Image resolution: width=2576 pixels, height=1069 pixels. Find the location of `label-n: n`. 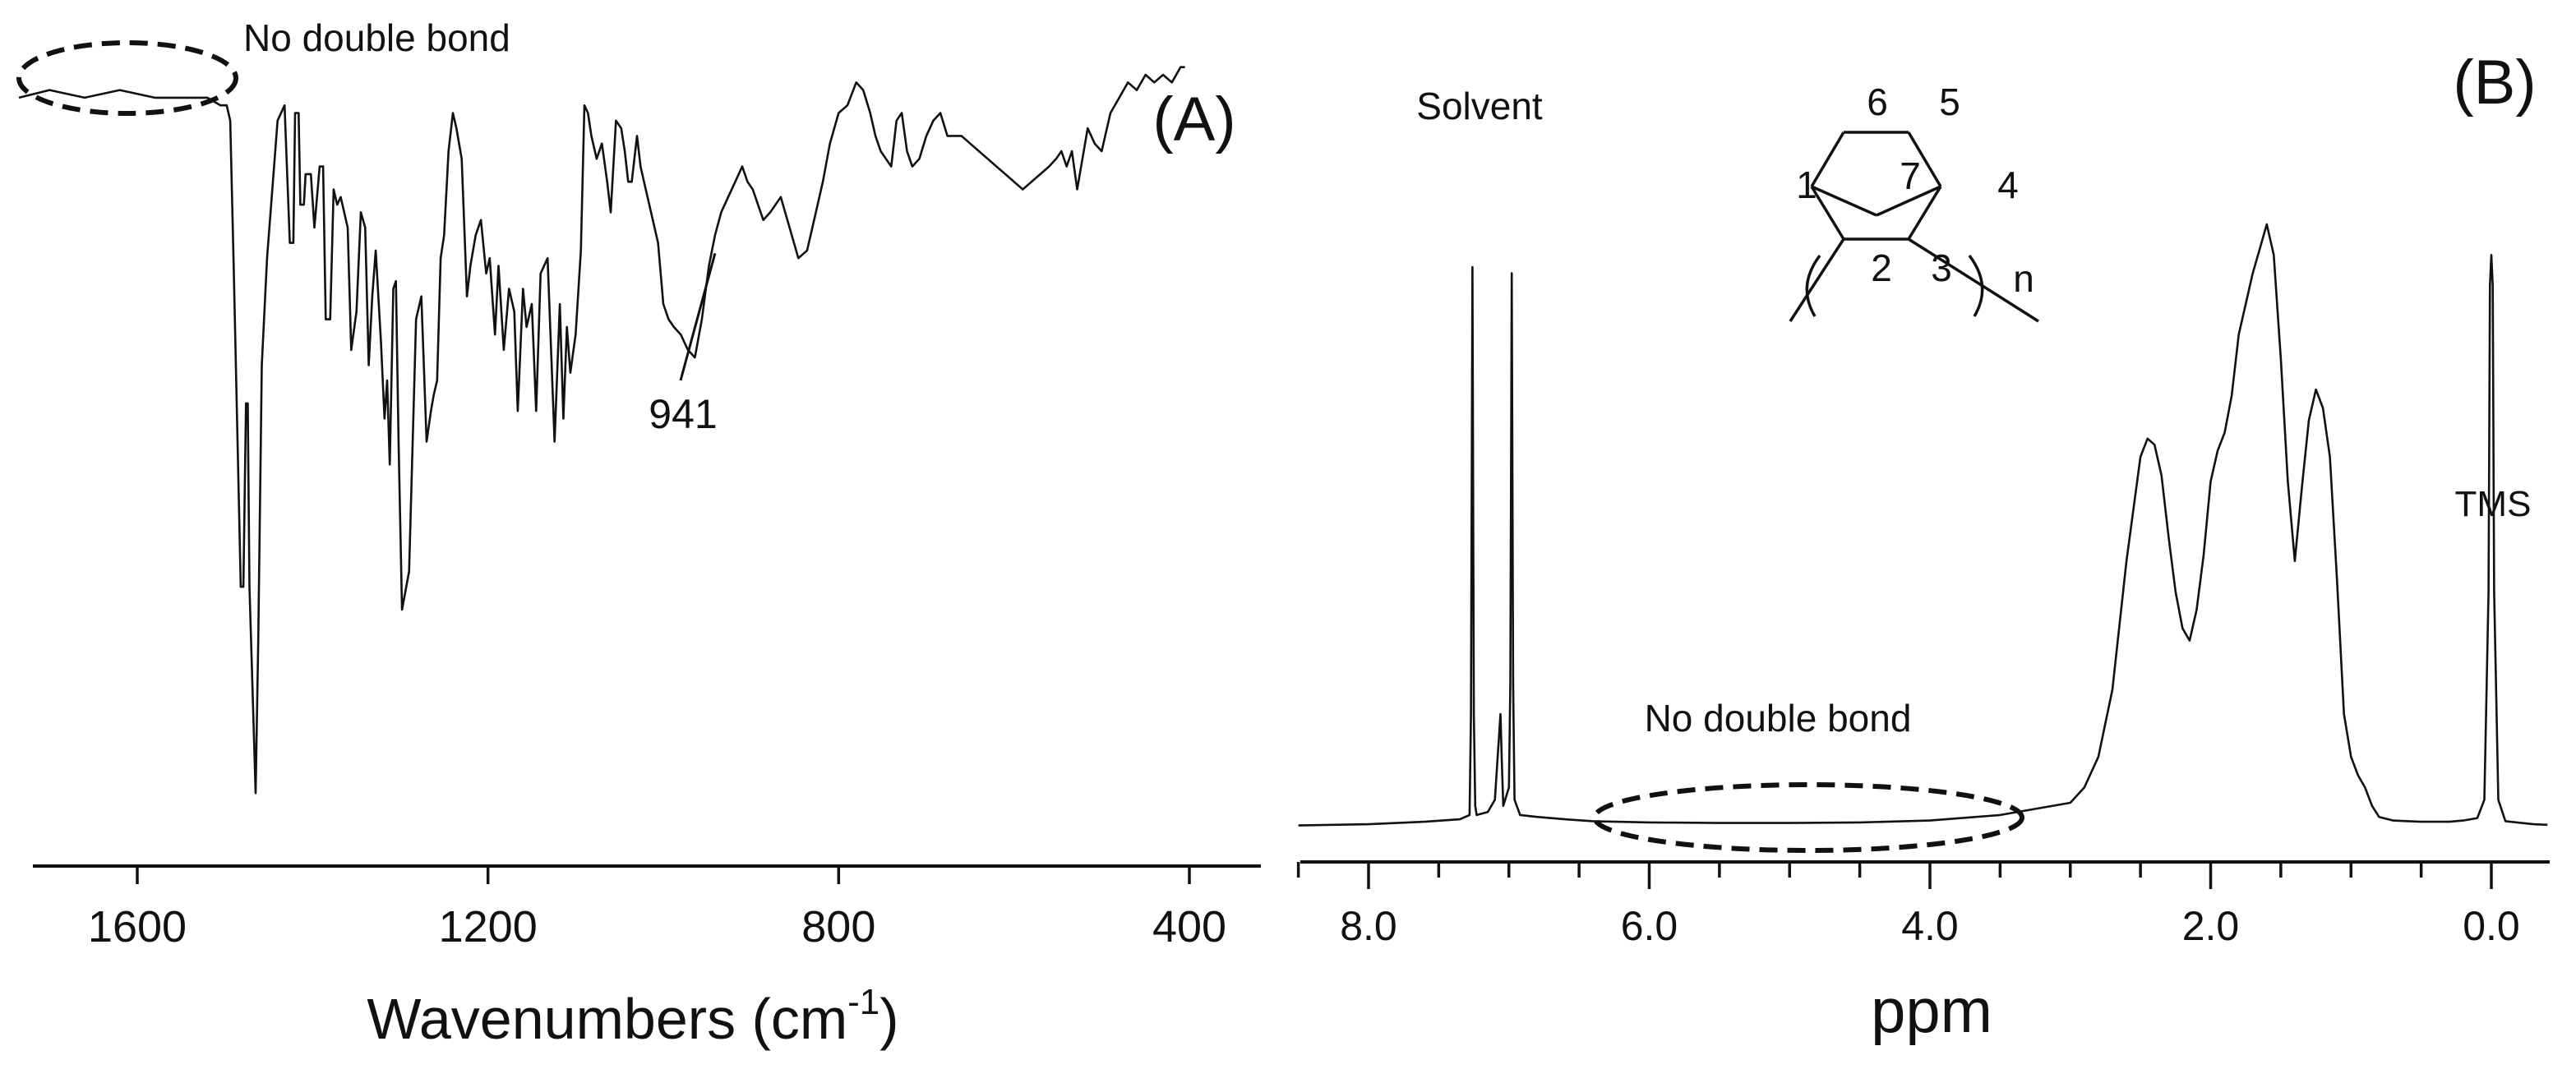

label-n: n is located at coordinates (2023, 278).